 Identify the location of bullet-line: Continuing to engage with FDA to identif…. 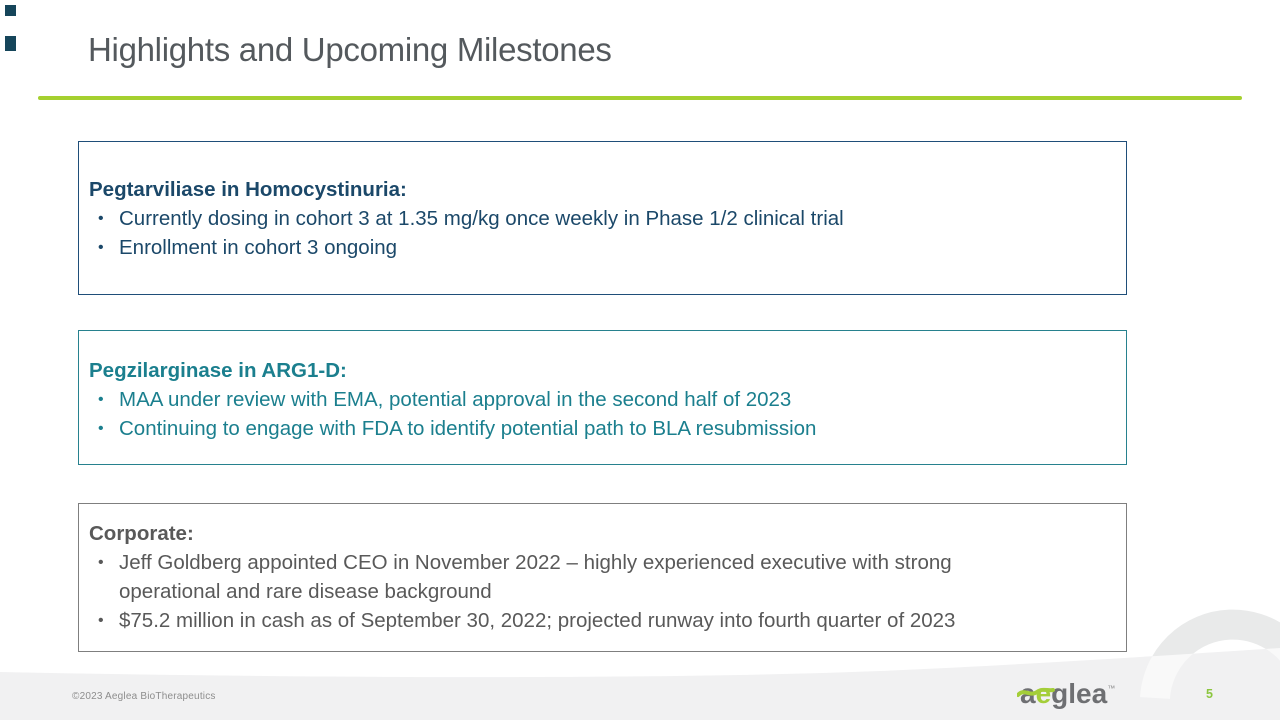
(468, 428).